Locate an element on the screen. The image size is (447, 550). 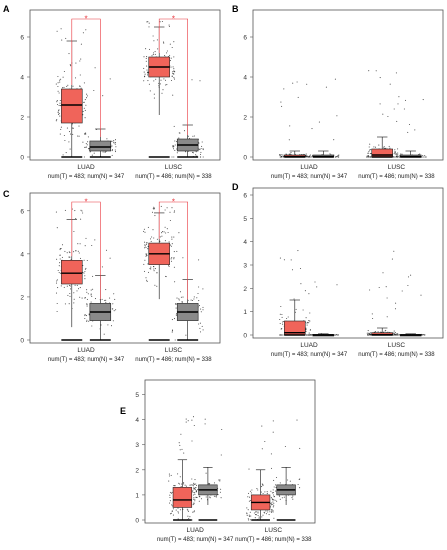
category-label: LUSC is located at coordinates (274, 530).